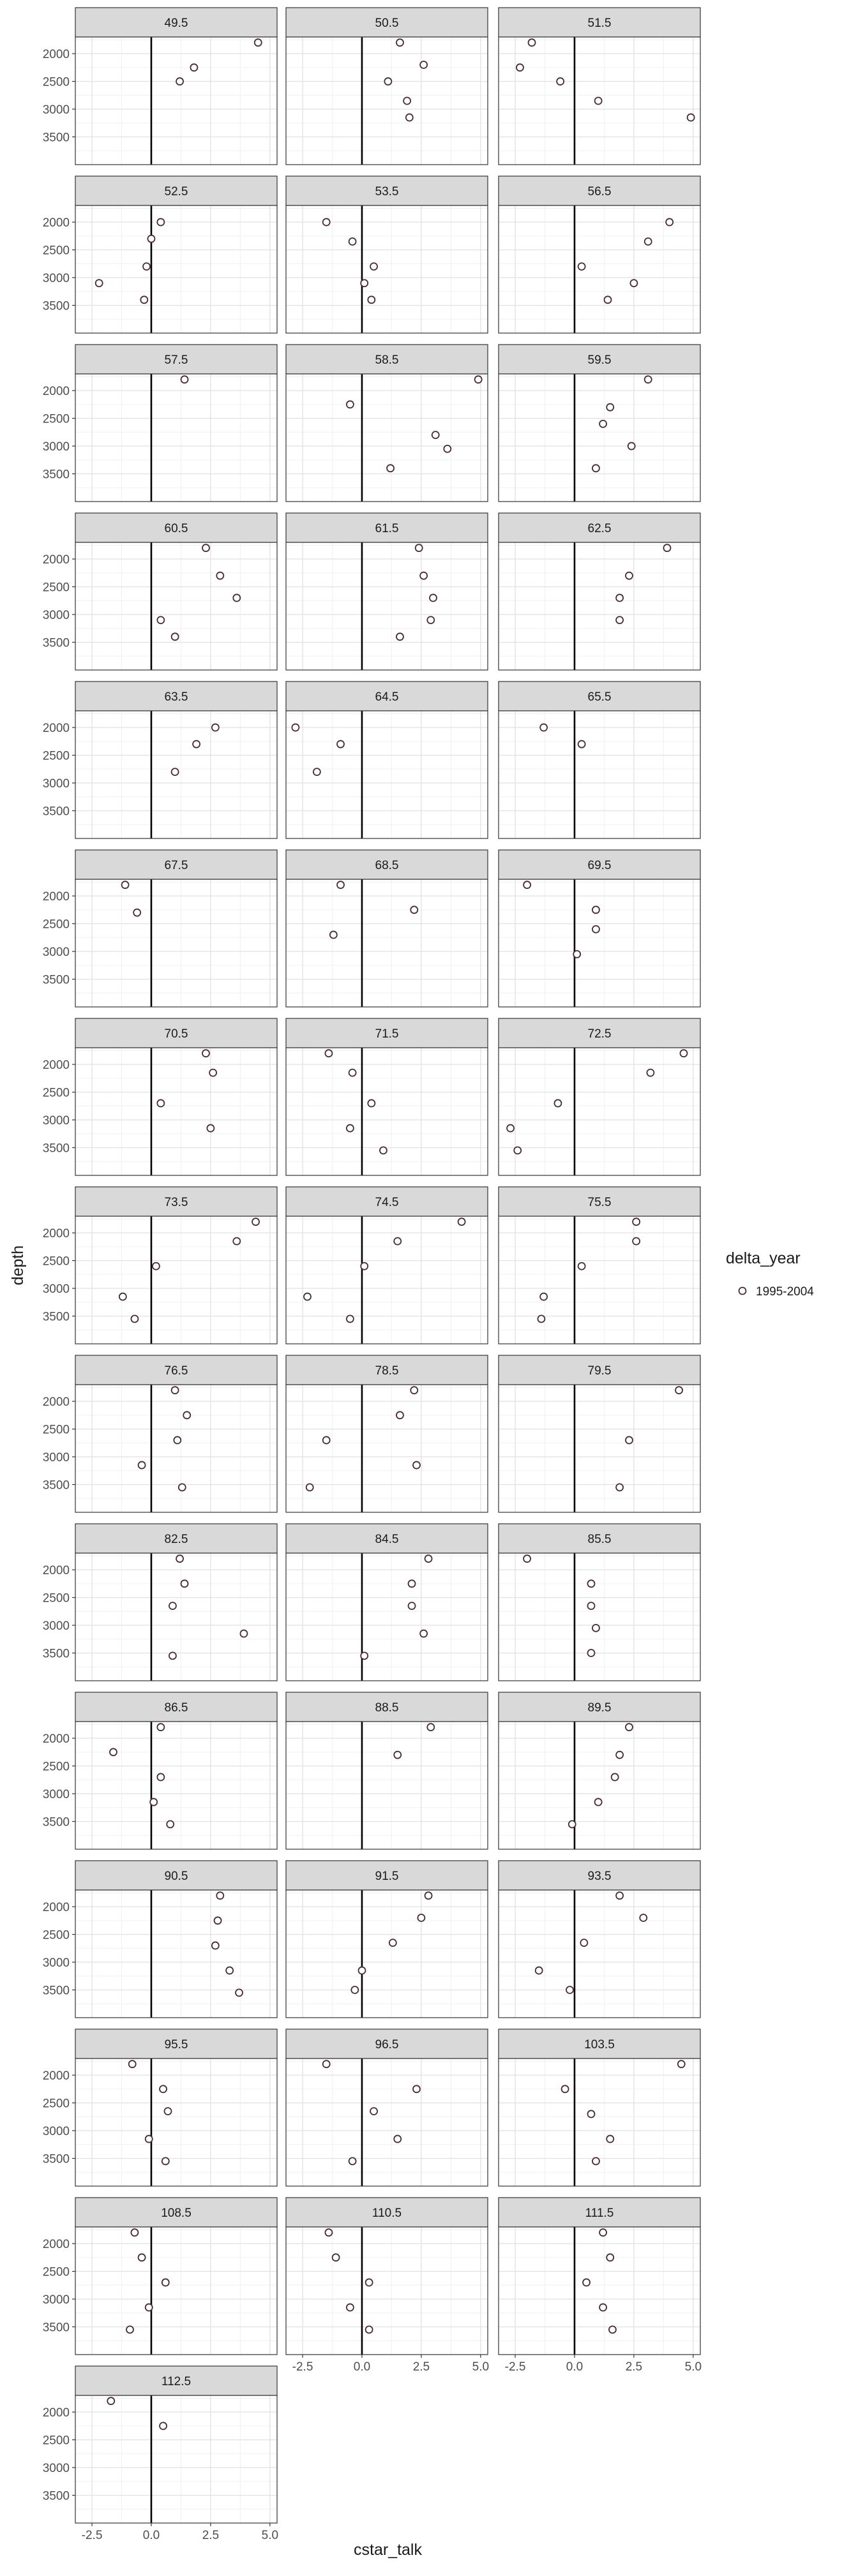 The image size is (858, 2576). I want to click on facet-panel: 50.5, so click(386, 86).